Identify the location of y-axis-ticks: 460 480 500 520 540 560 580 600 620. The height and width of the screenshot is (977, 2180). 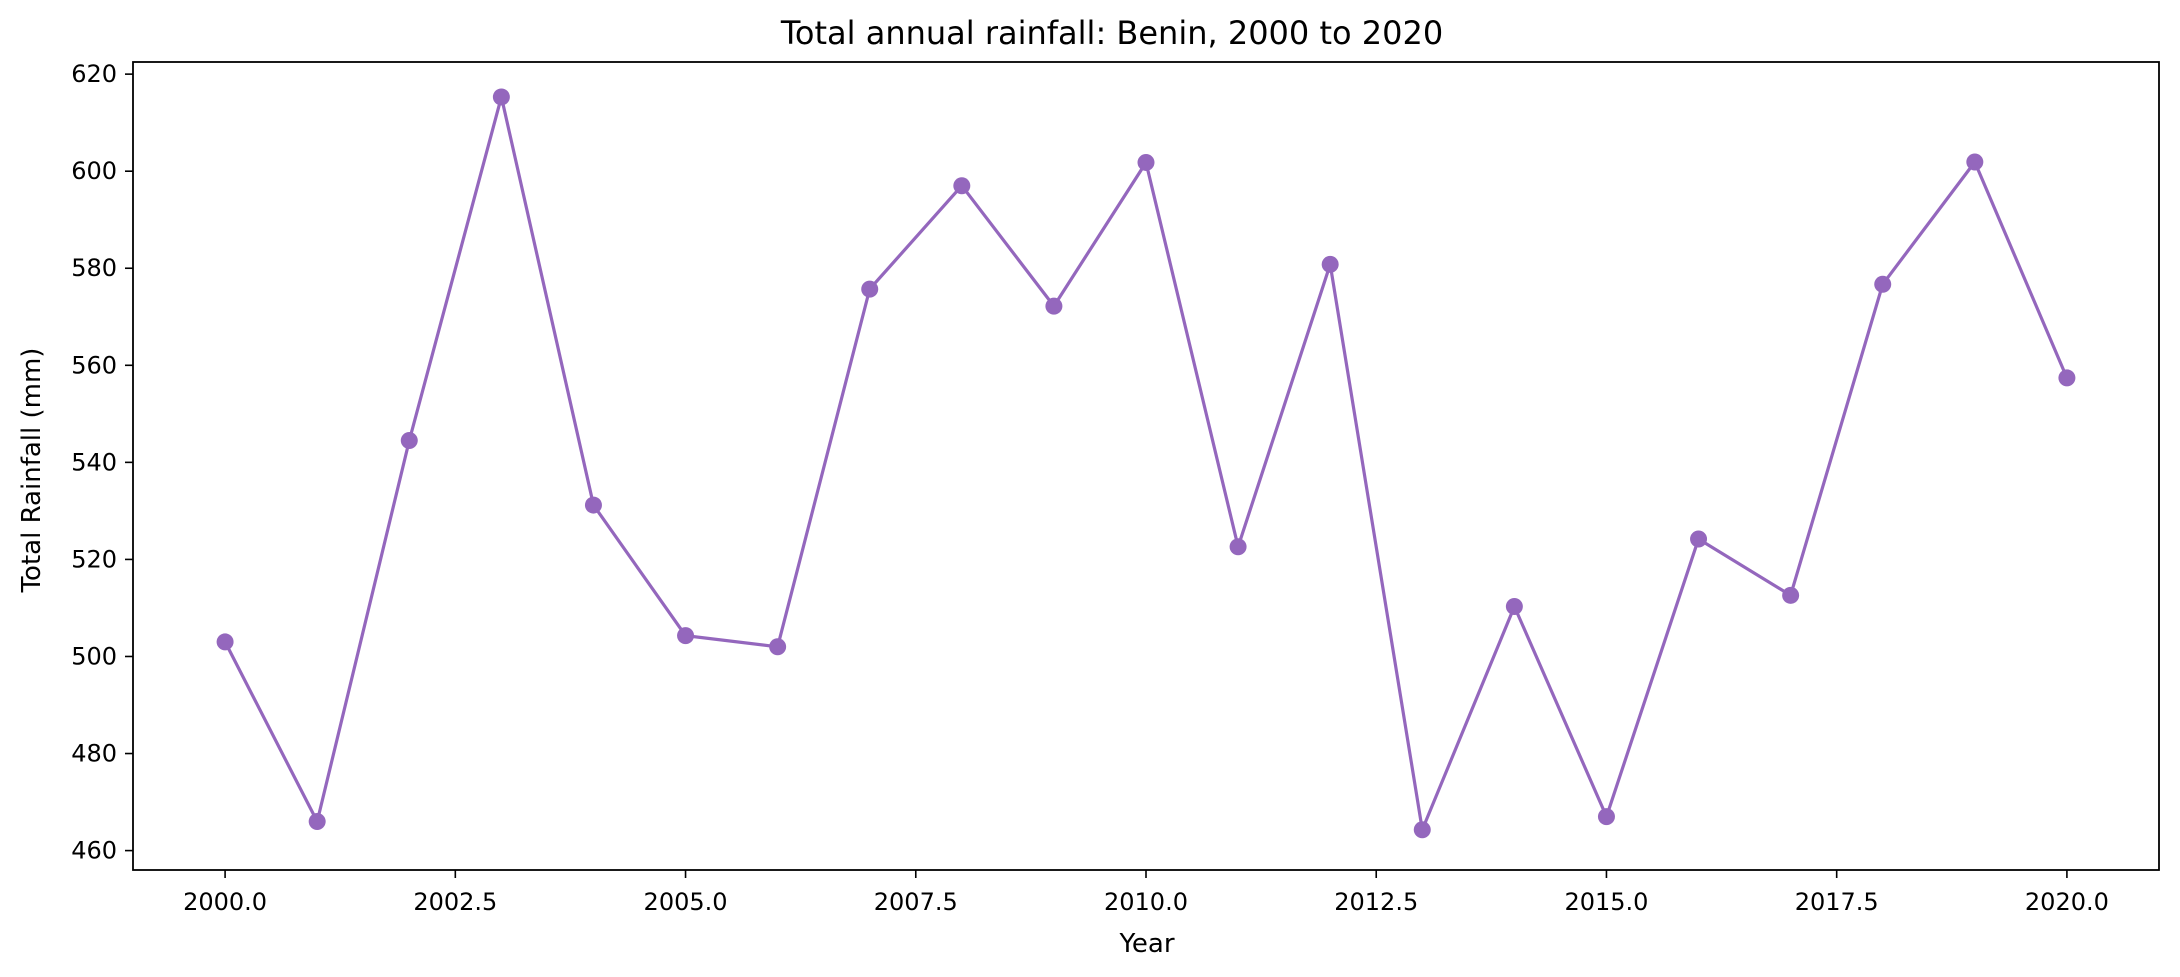
(102, 462).